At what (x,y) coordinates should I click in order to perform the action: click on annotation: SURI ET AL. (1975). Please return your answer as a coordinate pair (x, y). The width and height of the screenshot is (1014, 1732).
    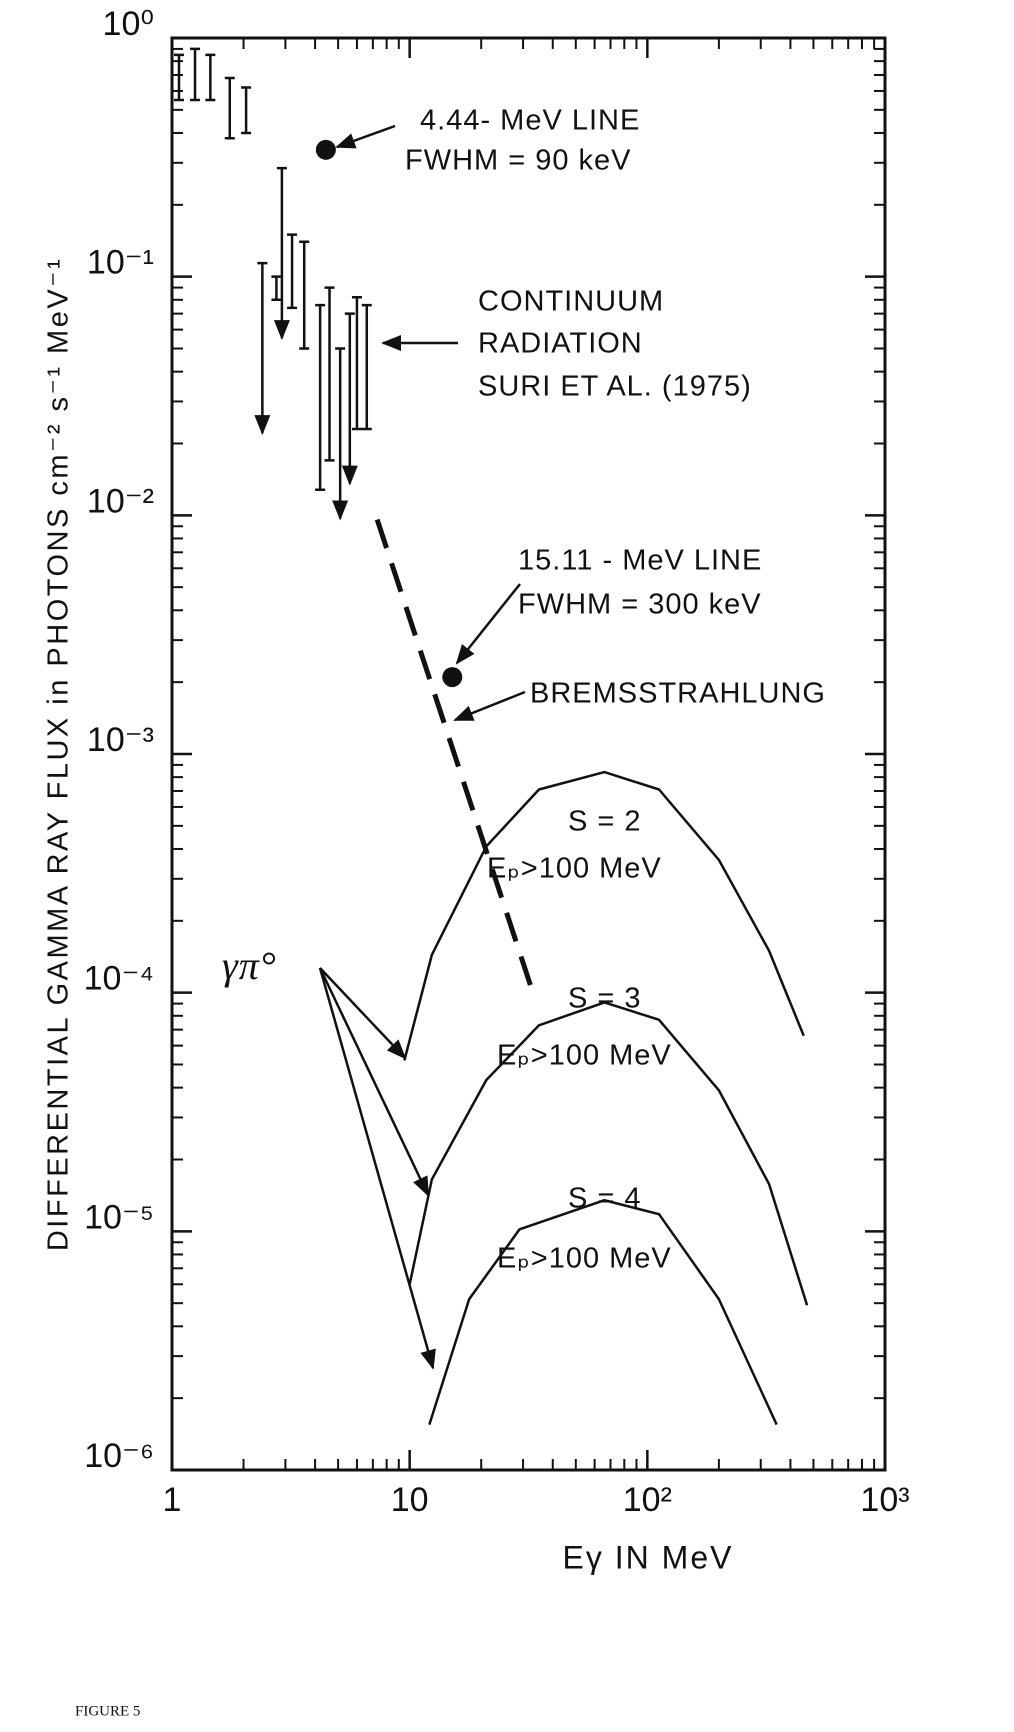
    Looking at the image, I should click on (615, 387).